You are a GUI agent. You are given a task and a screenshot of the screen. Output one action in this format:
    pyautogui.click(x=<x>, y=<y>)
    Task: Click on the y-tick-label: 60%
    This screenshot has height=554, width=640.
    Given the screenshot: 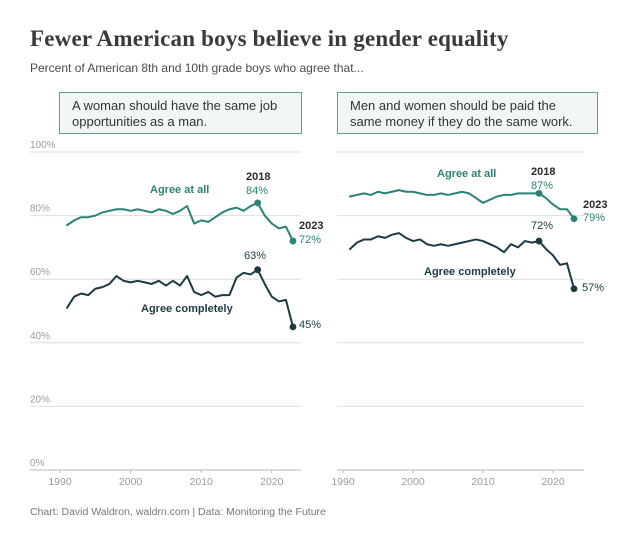 What is the action you would take?
    pyautogui.click(x=40, y=272)
    